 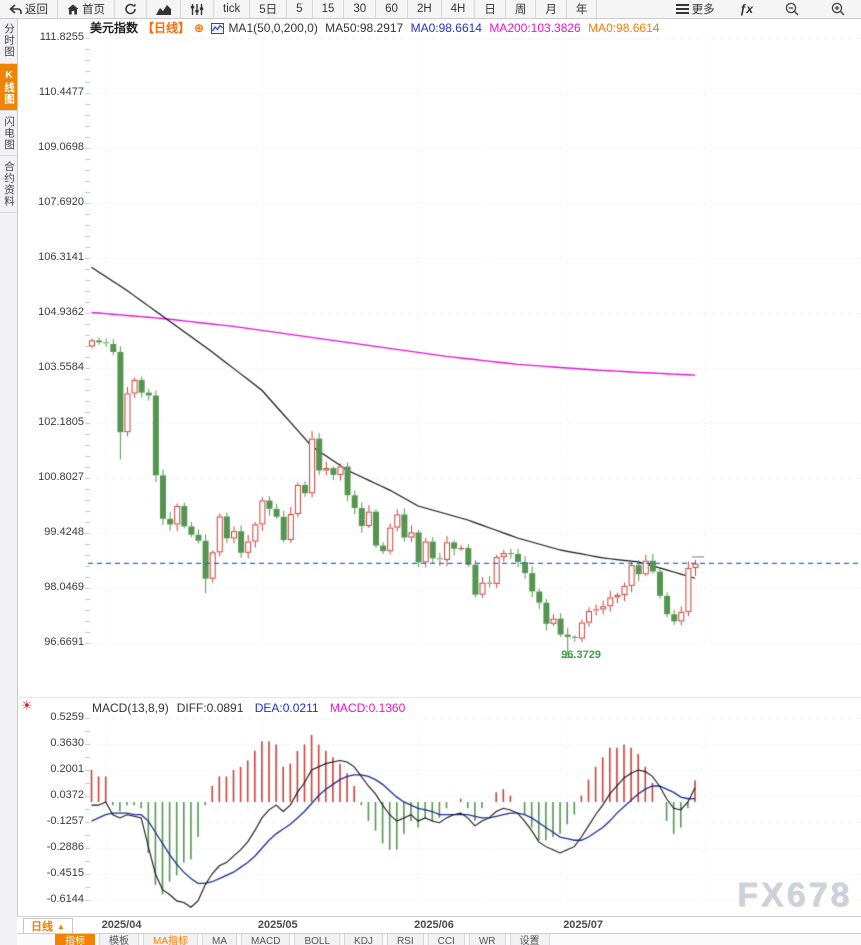 What do you see at coordinates (67, 795) in the screenshot?
I see `macd-axis-label: 0.0372` at bounding box center [67, 795].